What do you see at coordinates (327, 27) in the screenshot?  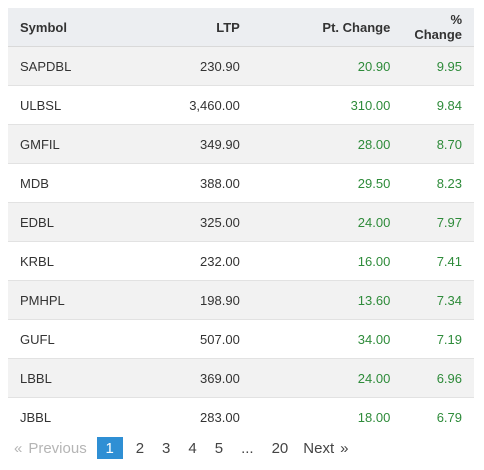 I see `header-pt-change: Pt. Change` at bounding box center [327, 27].